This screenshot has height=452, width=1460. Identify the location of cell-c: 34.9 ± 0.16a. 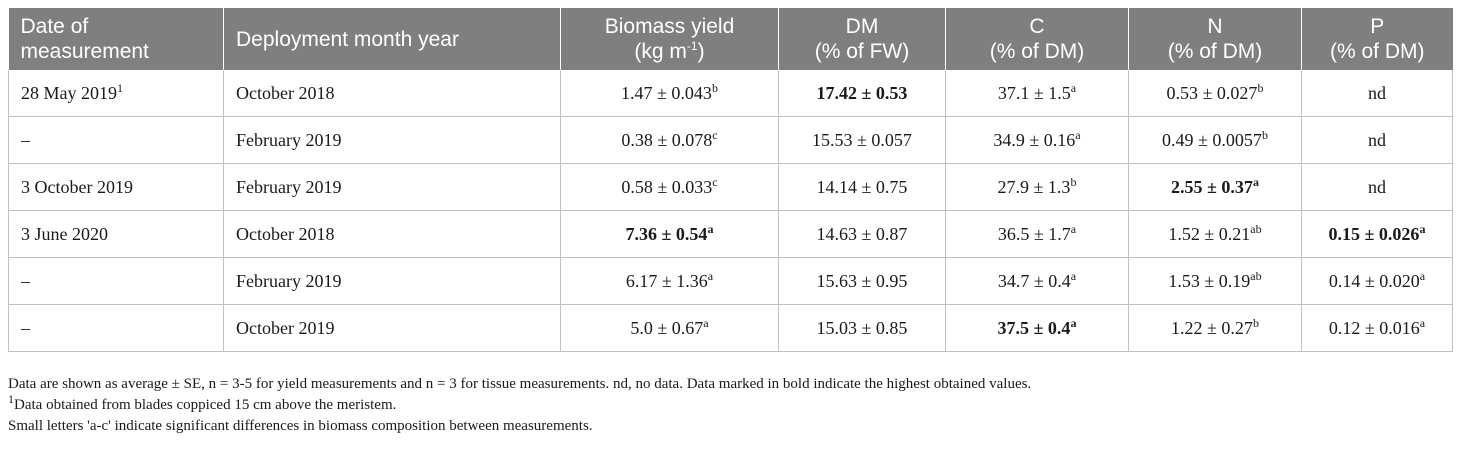
(1037, 140).